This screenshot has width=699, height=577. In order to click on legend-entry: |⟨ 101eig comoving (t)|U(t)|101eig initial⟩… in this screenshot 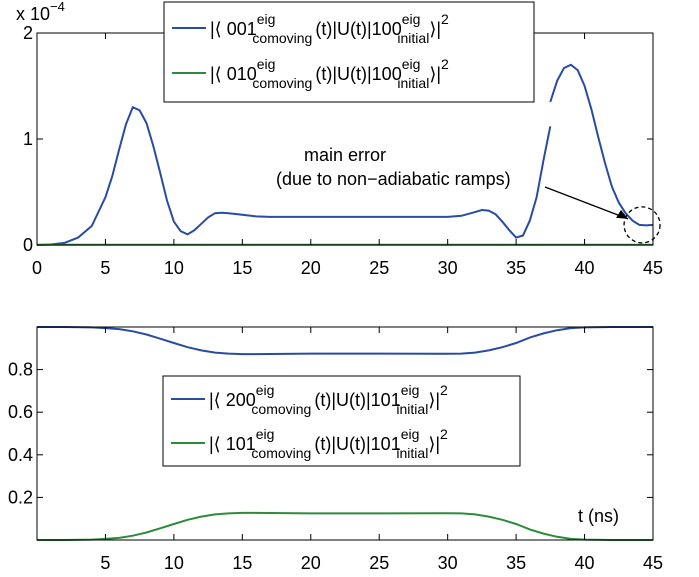, I will do `click(328, 443)`.